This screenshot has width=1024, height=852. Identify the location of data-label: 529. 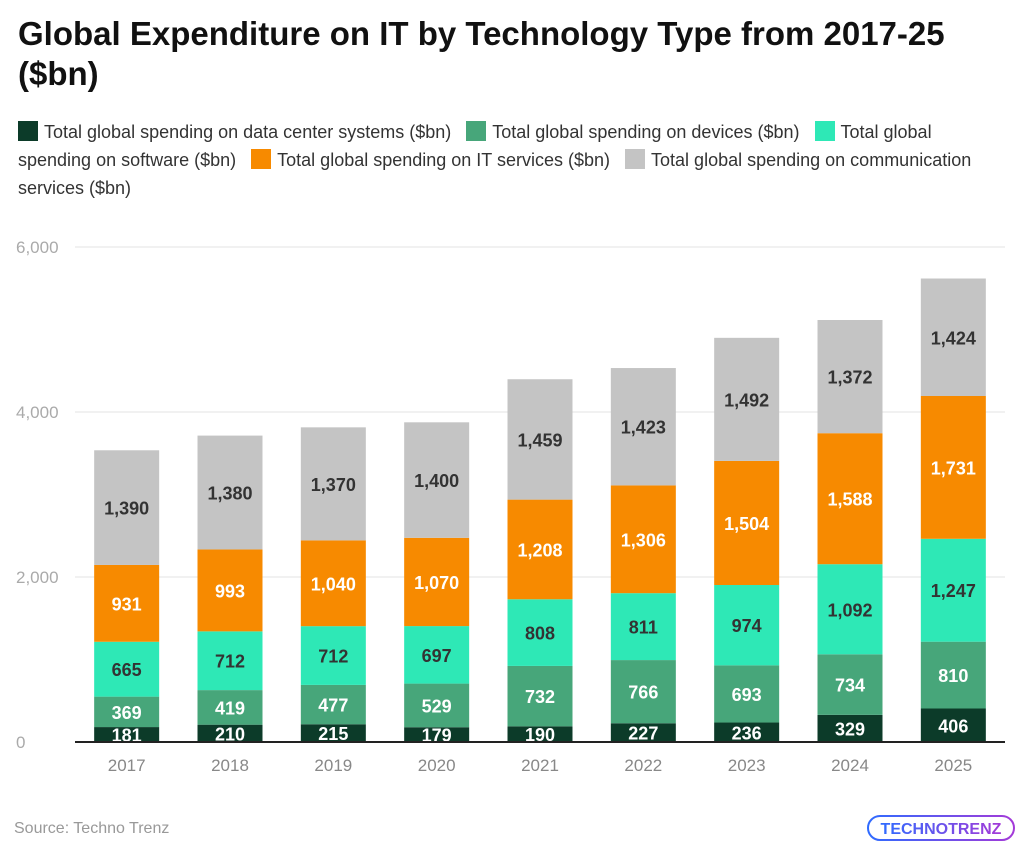
(437, 706).